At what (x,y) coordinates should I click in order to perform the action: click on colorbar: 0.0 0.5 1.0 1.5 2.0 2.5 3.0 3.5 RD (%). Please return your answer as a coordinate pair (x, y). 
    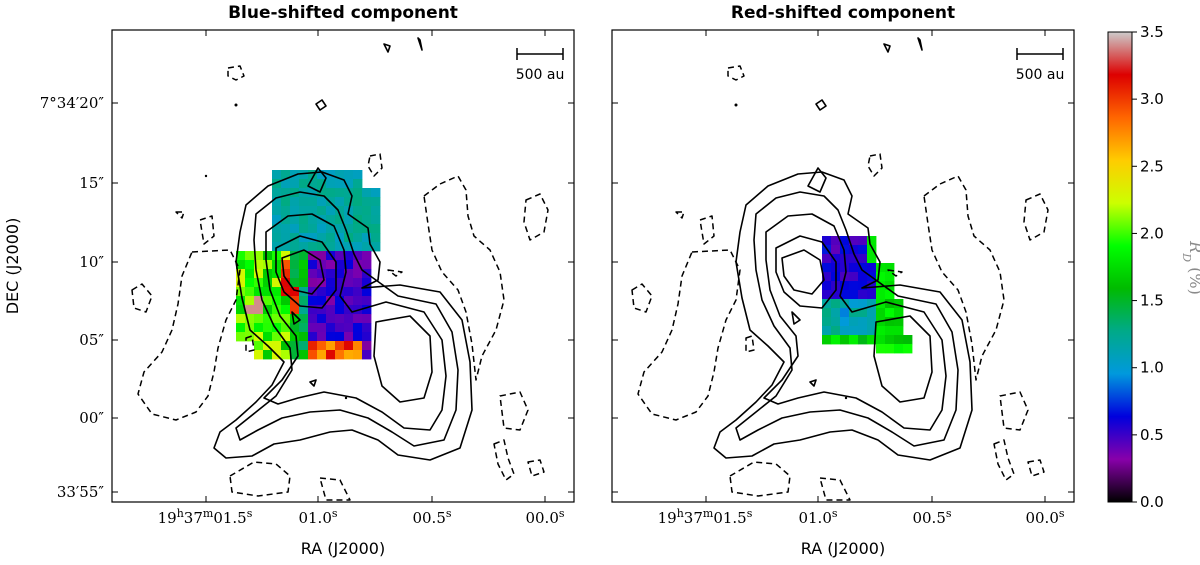
    Looking at the image, I should click on (1153, 267).